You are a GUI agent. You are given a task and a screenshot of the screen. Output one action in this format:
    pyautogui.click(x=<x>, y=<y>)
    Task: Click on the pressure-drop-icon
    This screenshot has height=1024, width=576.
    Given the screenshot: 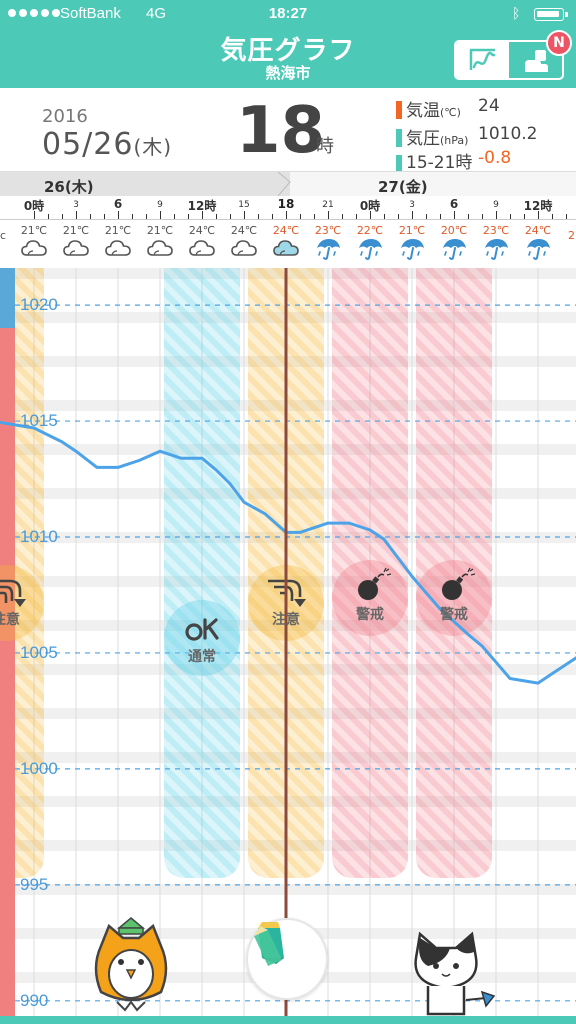 What is the action you would take?
    pyautogui.click(x=22, y=603)
    